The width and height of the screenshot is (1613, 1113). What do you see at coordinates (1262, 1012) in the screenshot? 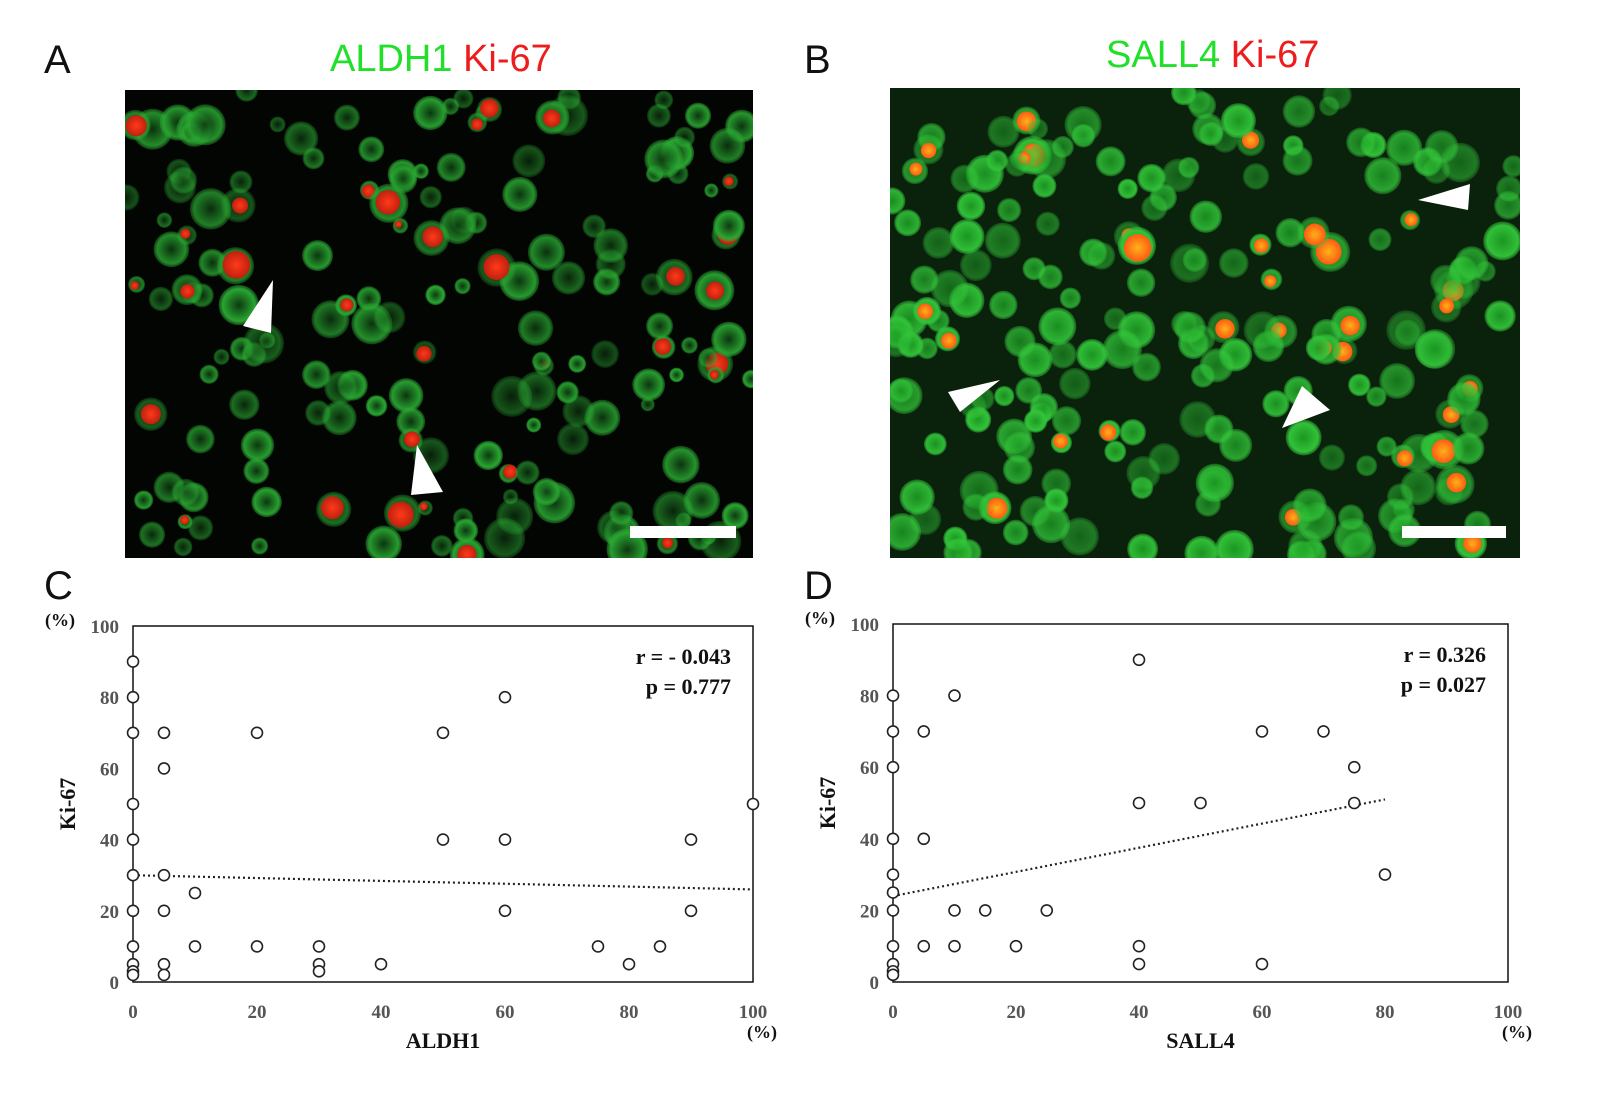
I see `x-tick-label: 60` at bounding box center [1262, 1012].